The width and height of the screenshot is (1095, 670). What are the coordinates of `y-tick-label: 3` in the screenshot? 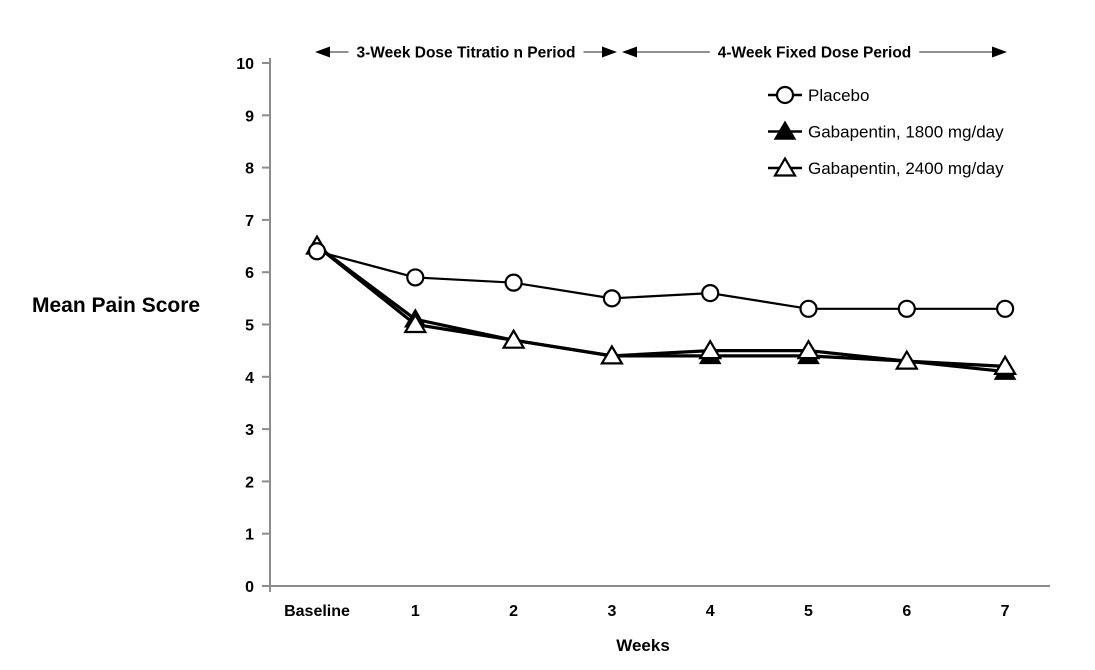 It's located at (249, 430).